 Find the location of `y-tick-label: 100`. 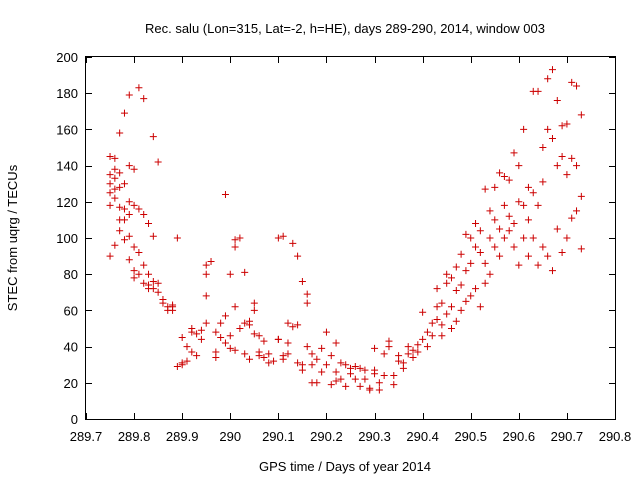

y-tick-label: 100 is located at coordinates (67, 238).